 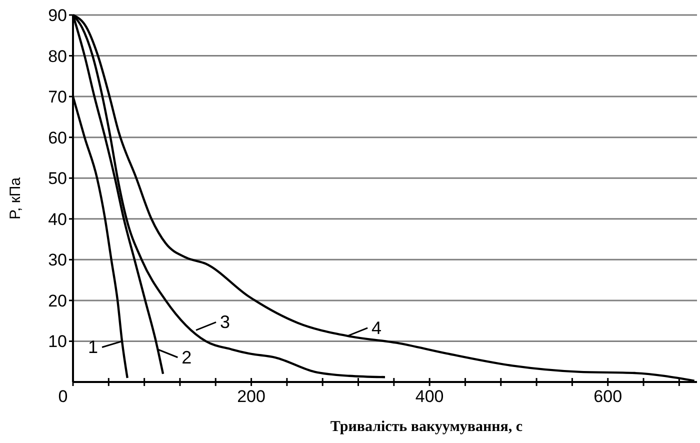 What do you see at coordinates (63, 396) in the screenshot?
I see `x-tick-label: 0` at bounding box center [63, 396].